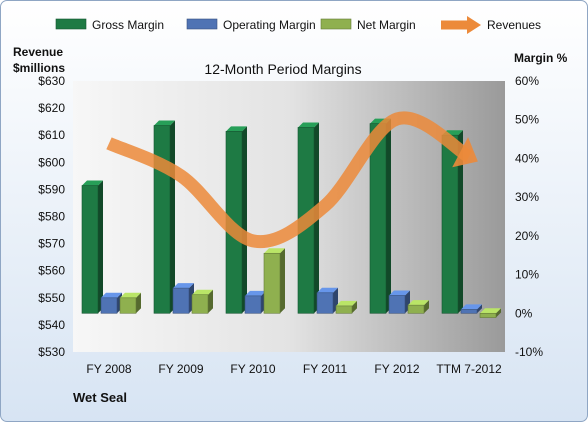  What do you see at coordinates (527, 275) in the screenshot?
I see `right-tick-label: 10%` at bounding box center [527, 275].